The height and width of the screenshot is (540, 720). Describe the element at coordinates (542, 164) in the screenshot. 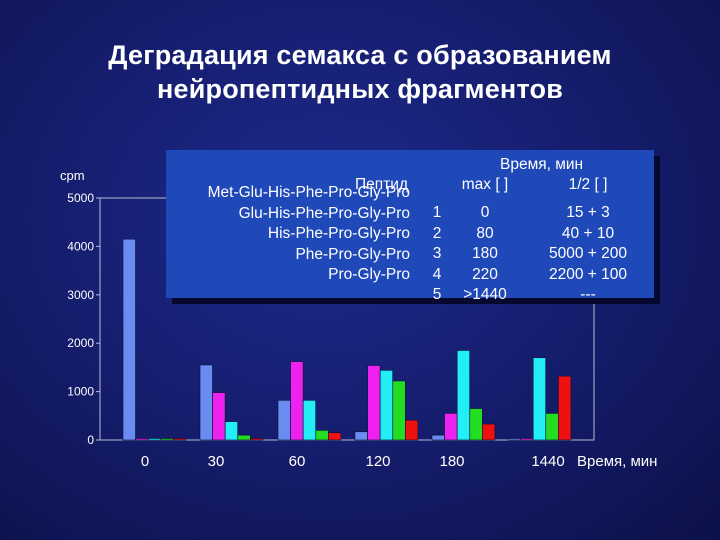

I see `time-header: Время, мин` at that location.